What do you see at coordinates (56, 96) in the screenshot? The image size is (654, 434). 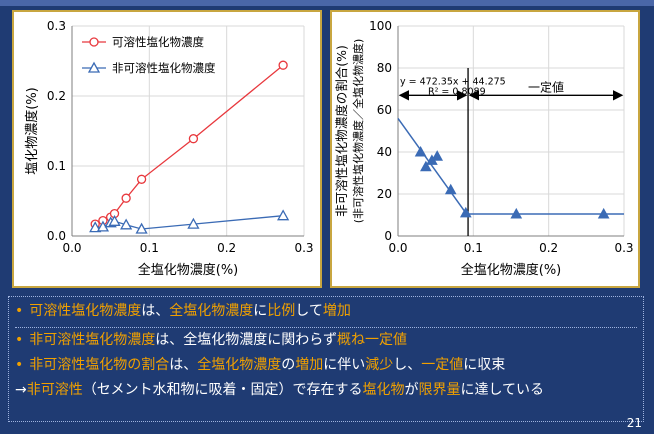 I see `y-tick-label: 0.2` at bounding box center [56, 96].